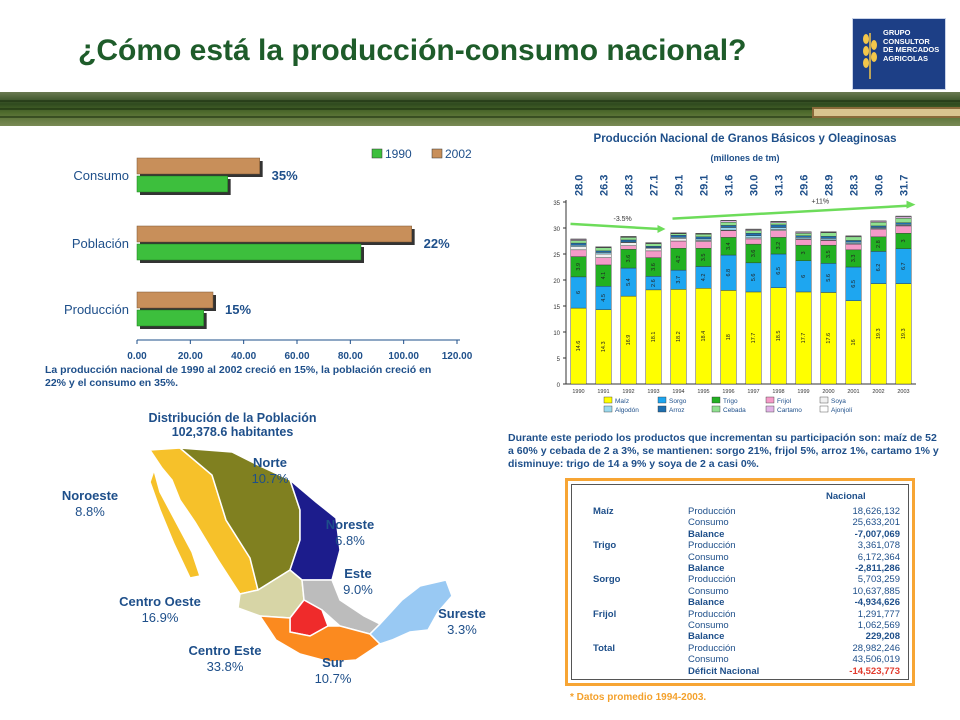  What do you see at coordinates (300, 351) in the screenshot?
I see `growth-ticks: 0.00 20.00 40.00 60.00 80.00 100.00 120.00` at bounding box center [300, 351].